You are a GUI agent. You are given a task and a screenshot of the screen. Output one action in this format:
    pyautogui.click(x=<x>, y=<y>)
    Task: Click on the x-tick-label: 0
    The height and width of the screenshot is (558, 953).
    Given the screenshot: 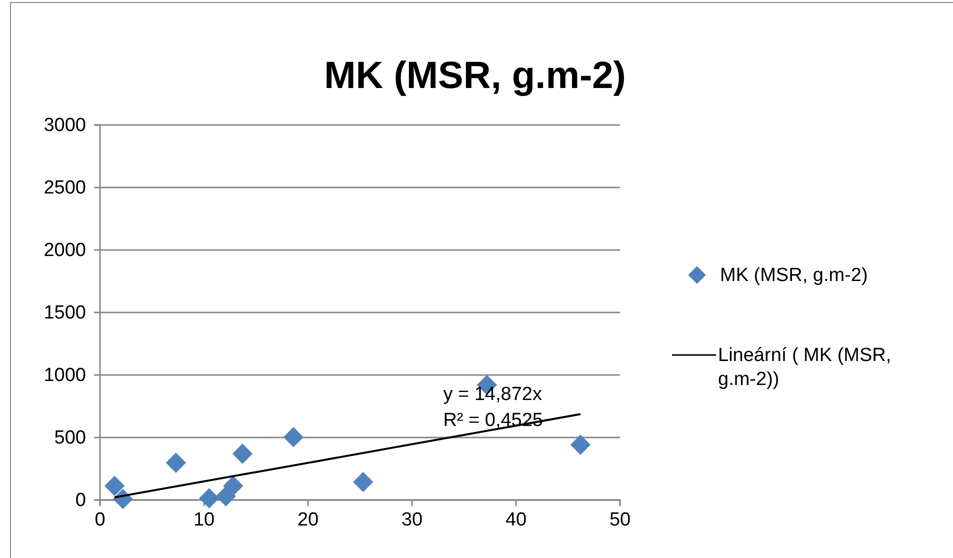 What is the action you would take?
    pyautogui.click(x=100, y=519)
    